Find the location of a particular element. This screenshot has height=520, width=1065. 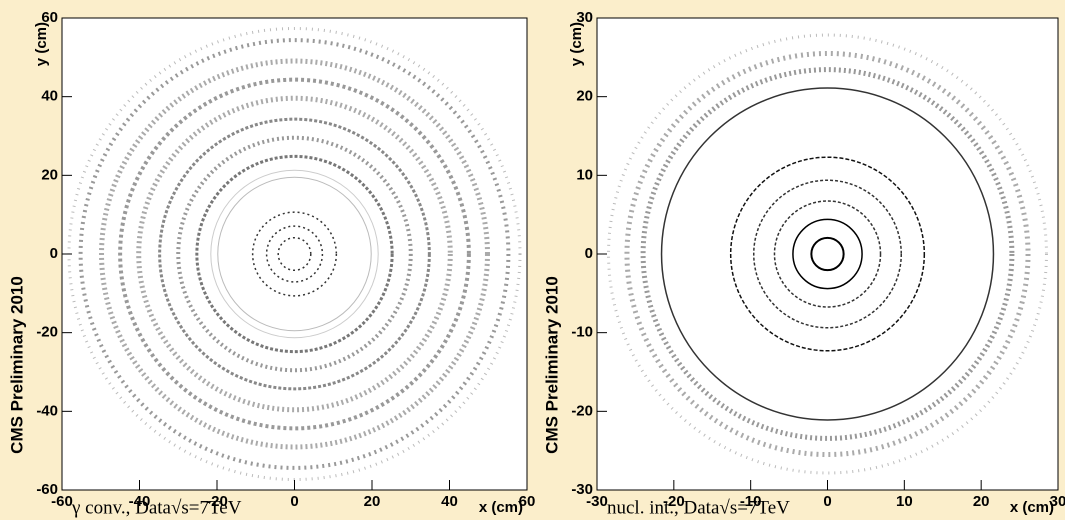

beam-pipe is located at coordinates (827, 254).